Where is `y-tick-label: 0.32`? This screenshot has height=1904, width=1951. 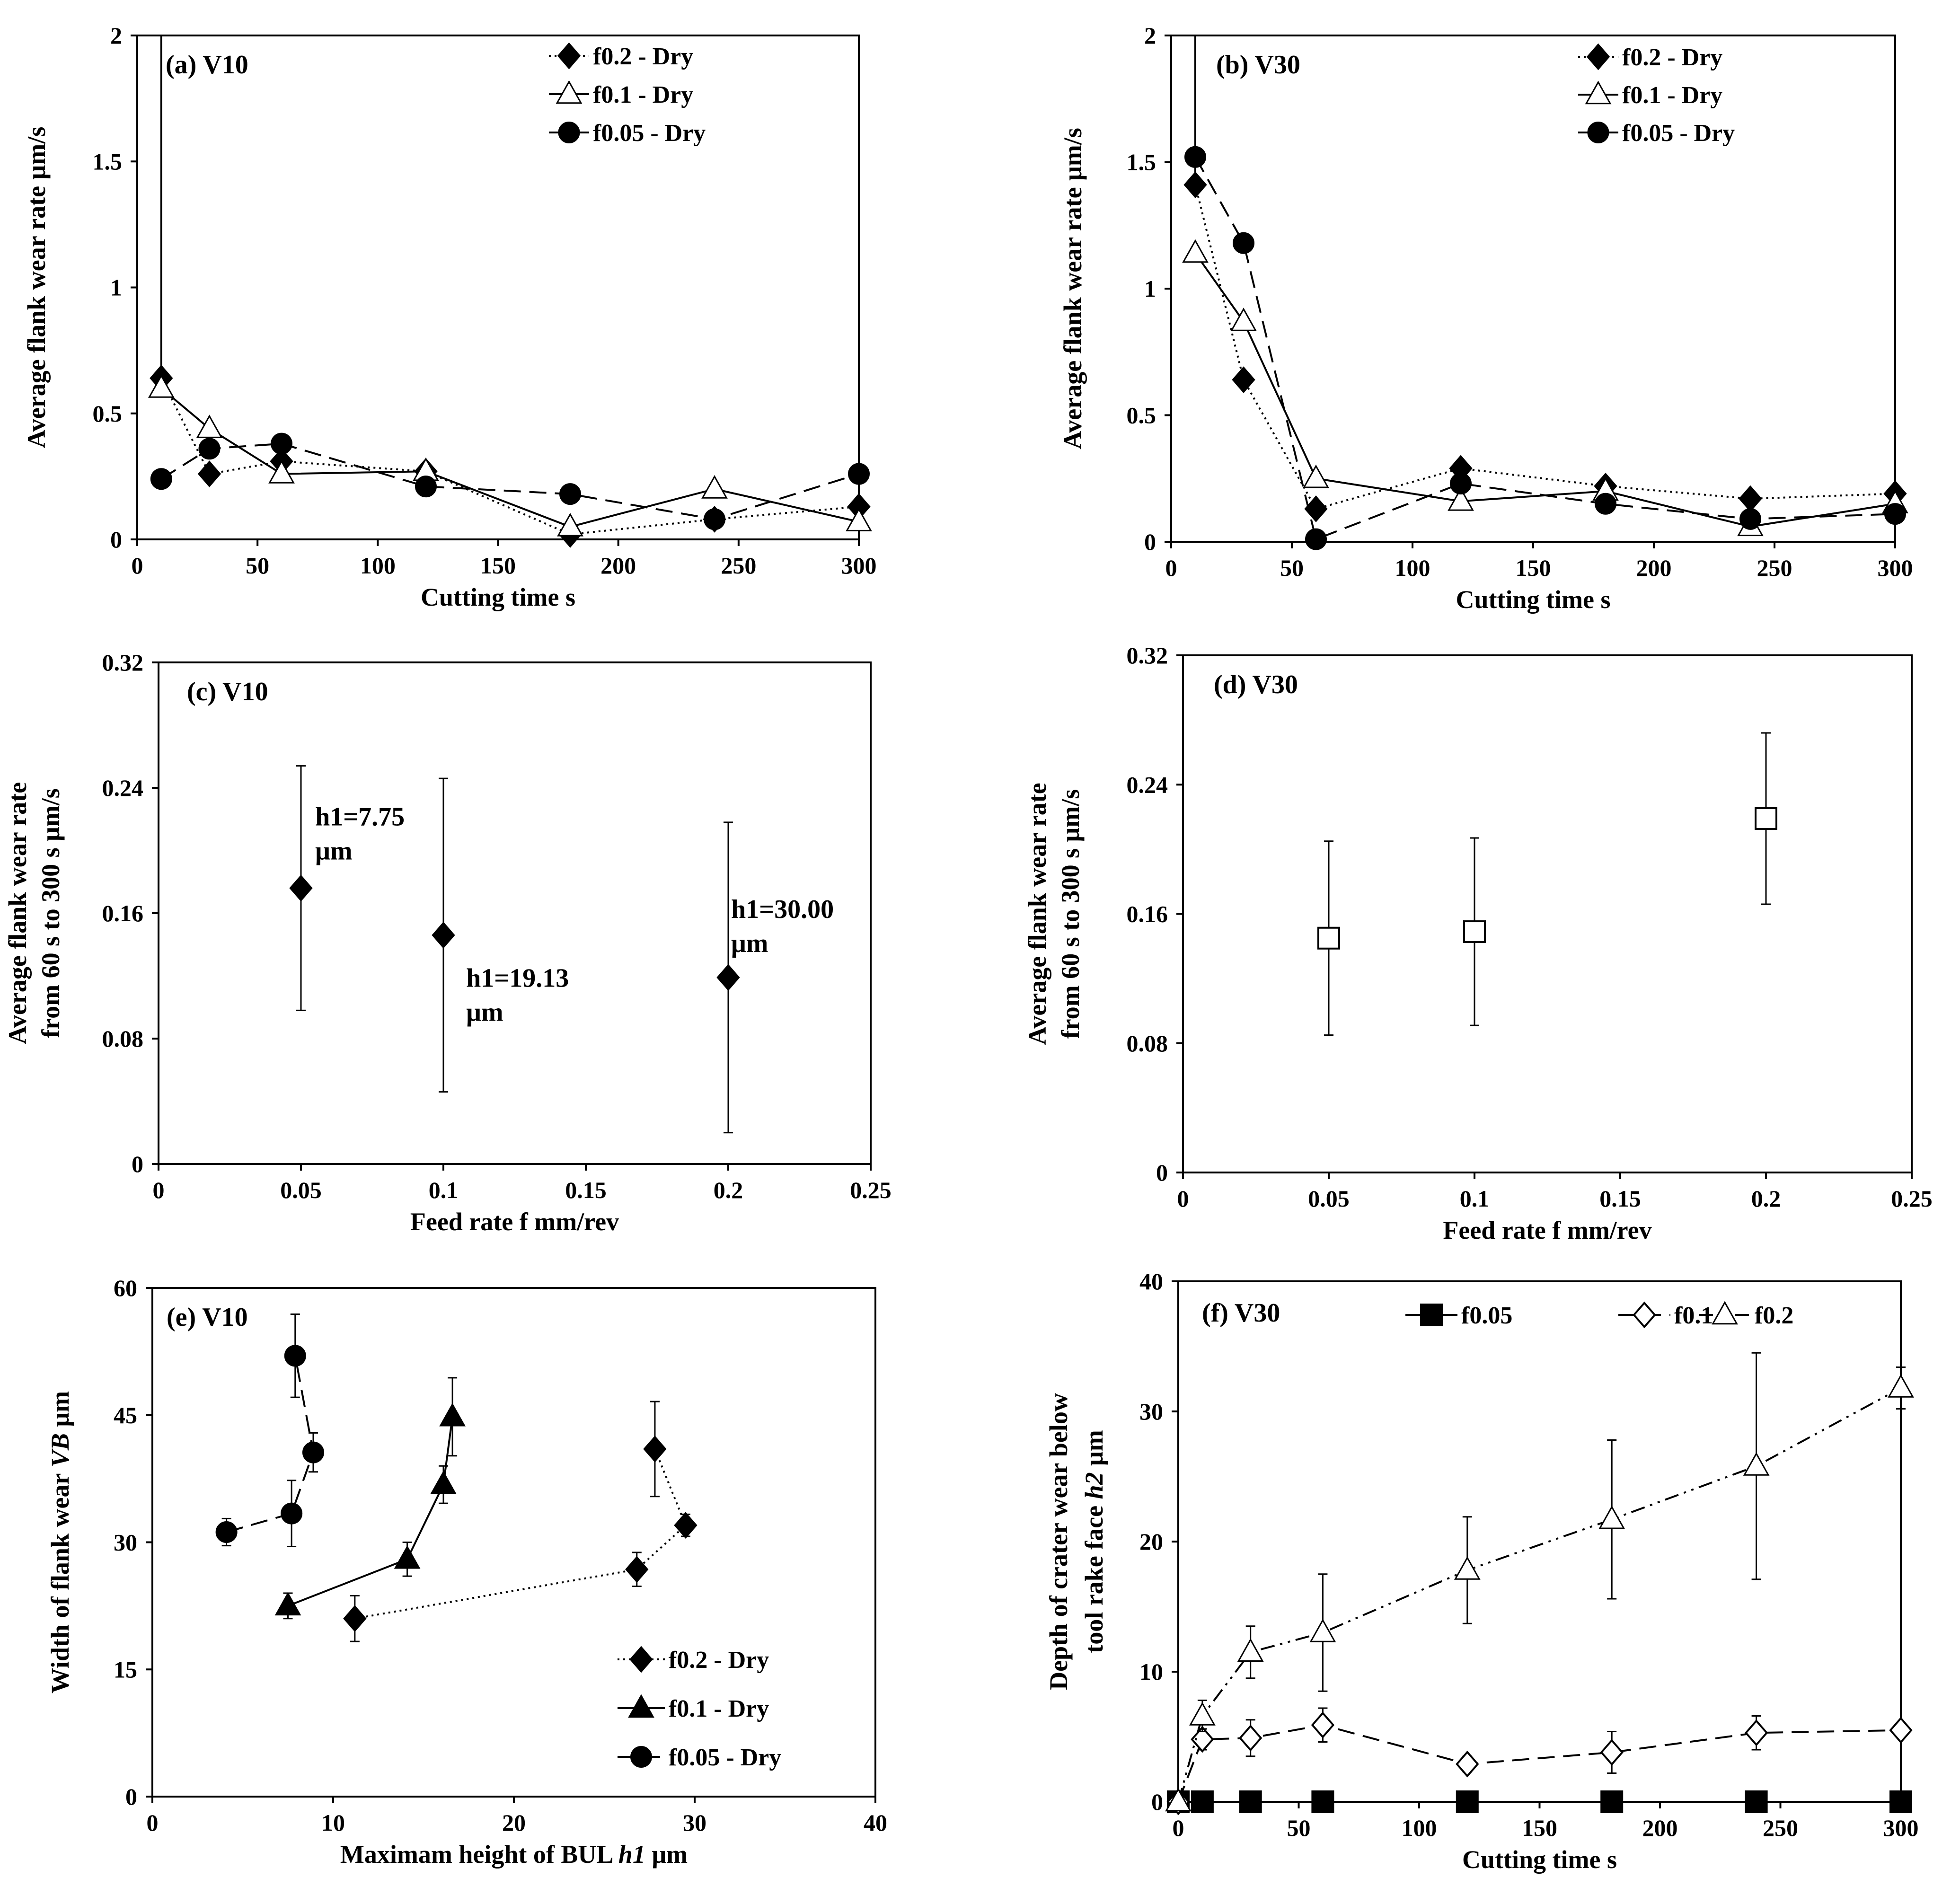
y-tick-label: 0.32 is located at coordinates (1148, 655).